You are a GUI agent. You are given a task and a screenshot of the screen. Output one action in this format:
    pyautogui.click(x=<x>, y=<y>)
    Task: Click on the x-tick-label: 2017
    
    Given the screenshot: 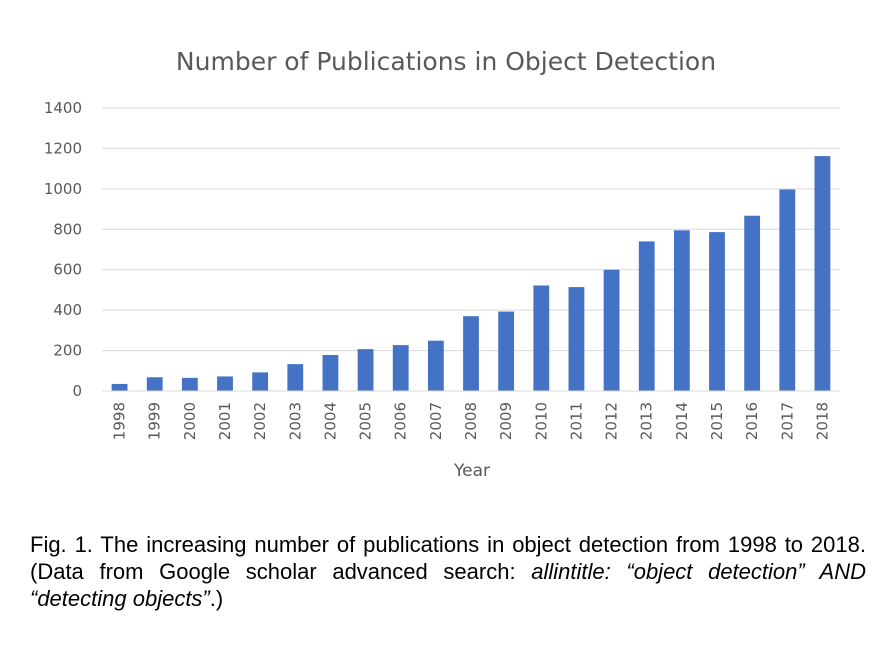 What is the action you would take?
    pyautogui.click(x=787, y=421)
    